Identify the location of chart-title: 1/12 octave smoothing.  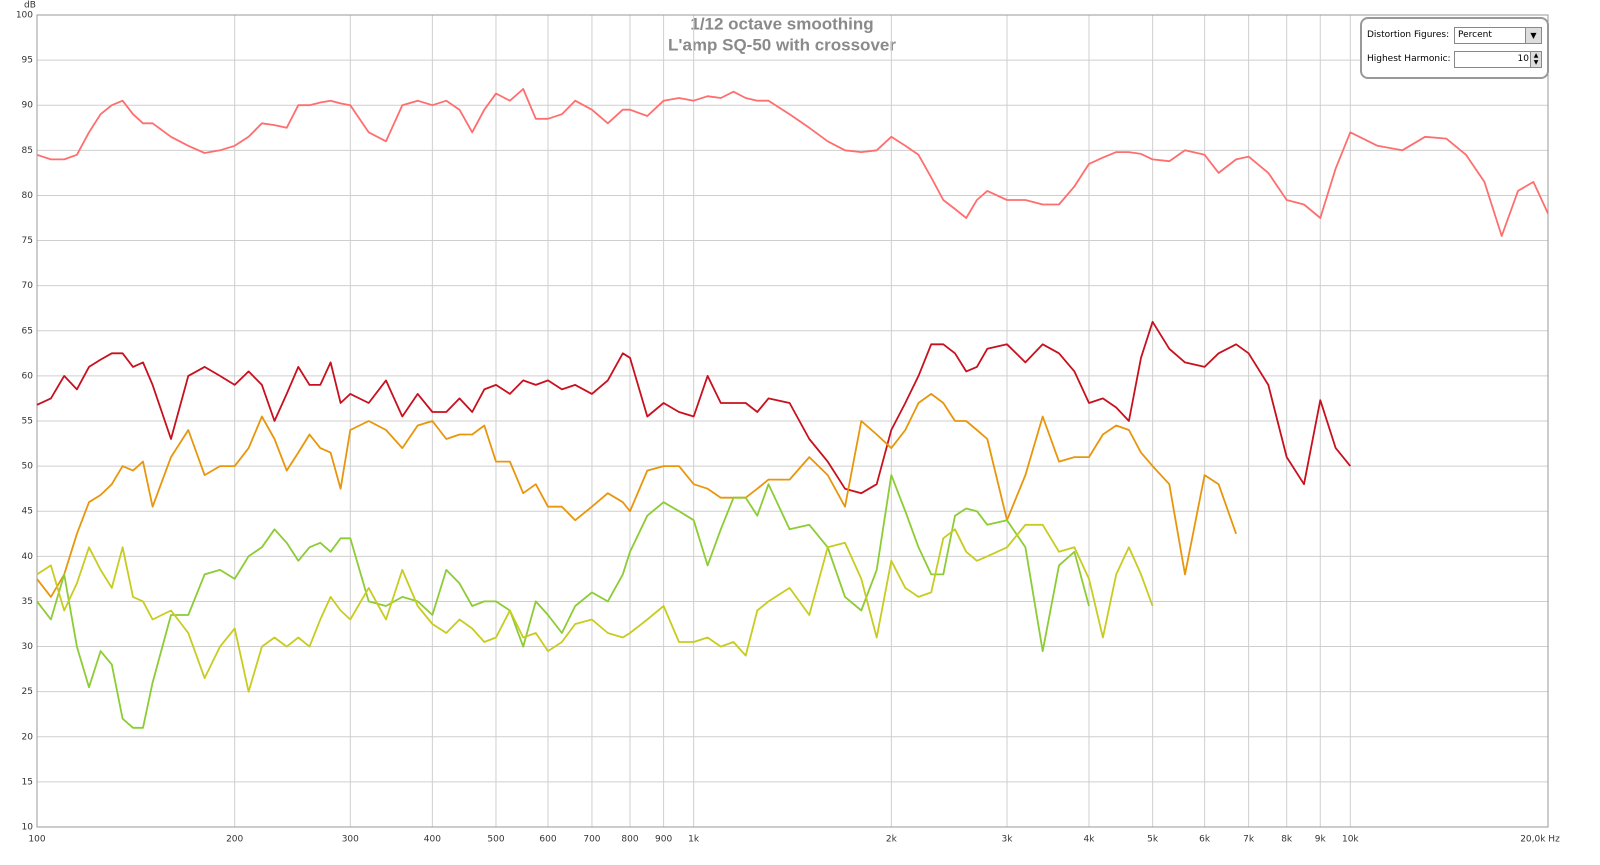
(781, 23).